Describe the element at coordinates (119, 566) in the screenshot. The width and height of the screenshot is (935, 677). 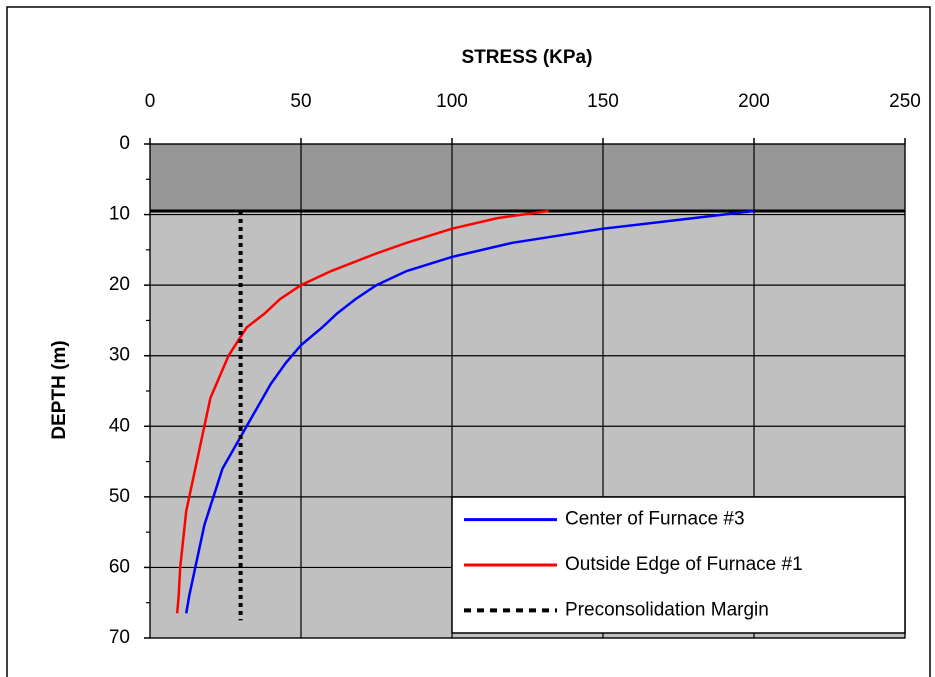
I see `y-tick-label: 60` at that location.